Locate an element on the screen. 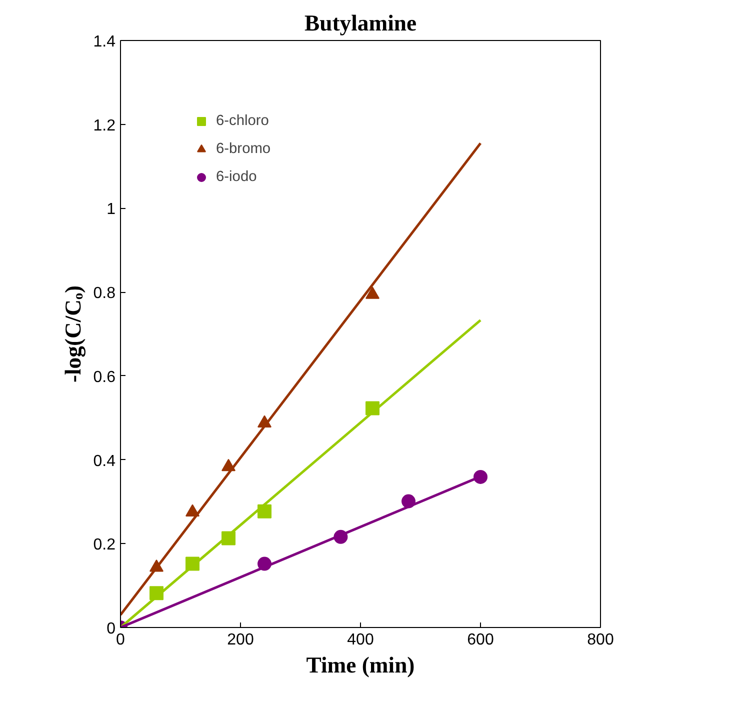  x-tick-label: 400 is located at coordinates (360, 640).